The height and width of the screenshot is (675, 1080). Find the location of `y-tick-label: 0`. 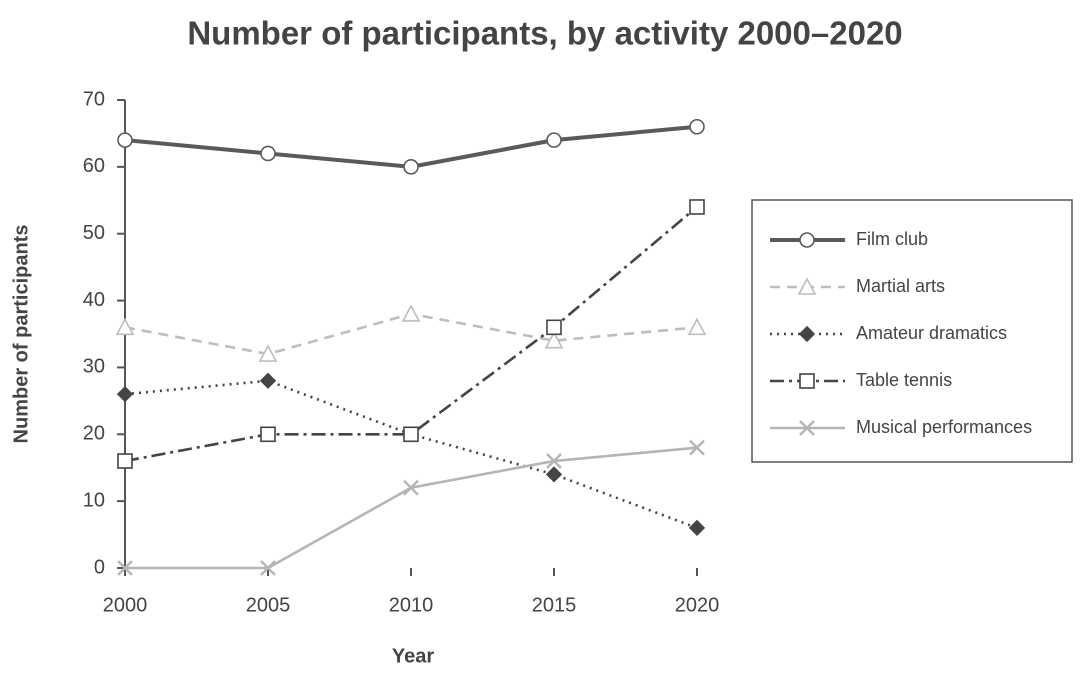

y-tick-label: 0 is located at coordinates (99, 567).